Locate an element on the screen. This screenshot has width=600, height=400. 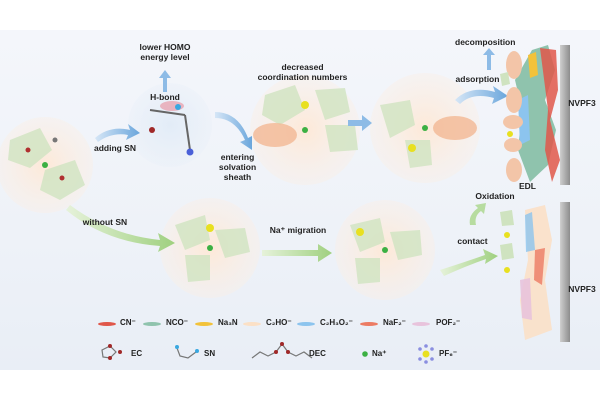
nvpf3-electrode-top is located at coordinates (542, 115).